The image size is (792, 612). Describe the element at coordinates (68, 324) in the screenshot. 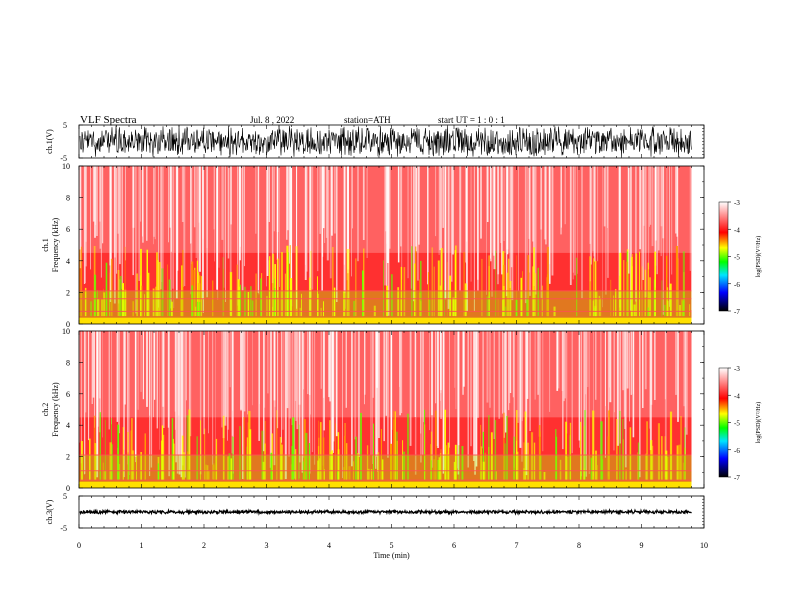

I see `y-tick-label: 0` at that location.